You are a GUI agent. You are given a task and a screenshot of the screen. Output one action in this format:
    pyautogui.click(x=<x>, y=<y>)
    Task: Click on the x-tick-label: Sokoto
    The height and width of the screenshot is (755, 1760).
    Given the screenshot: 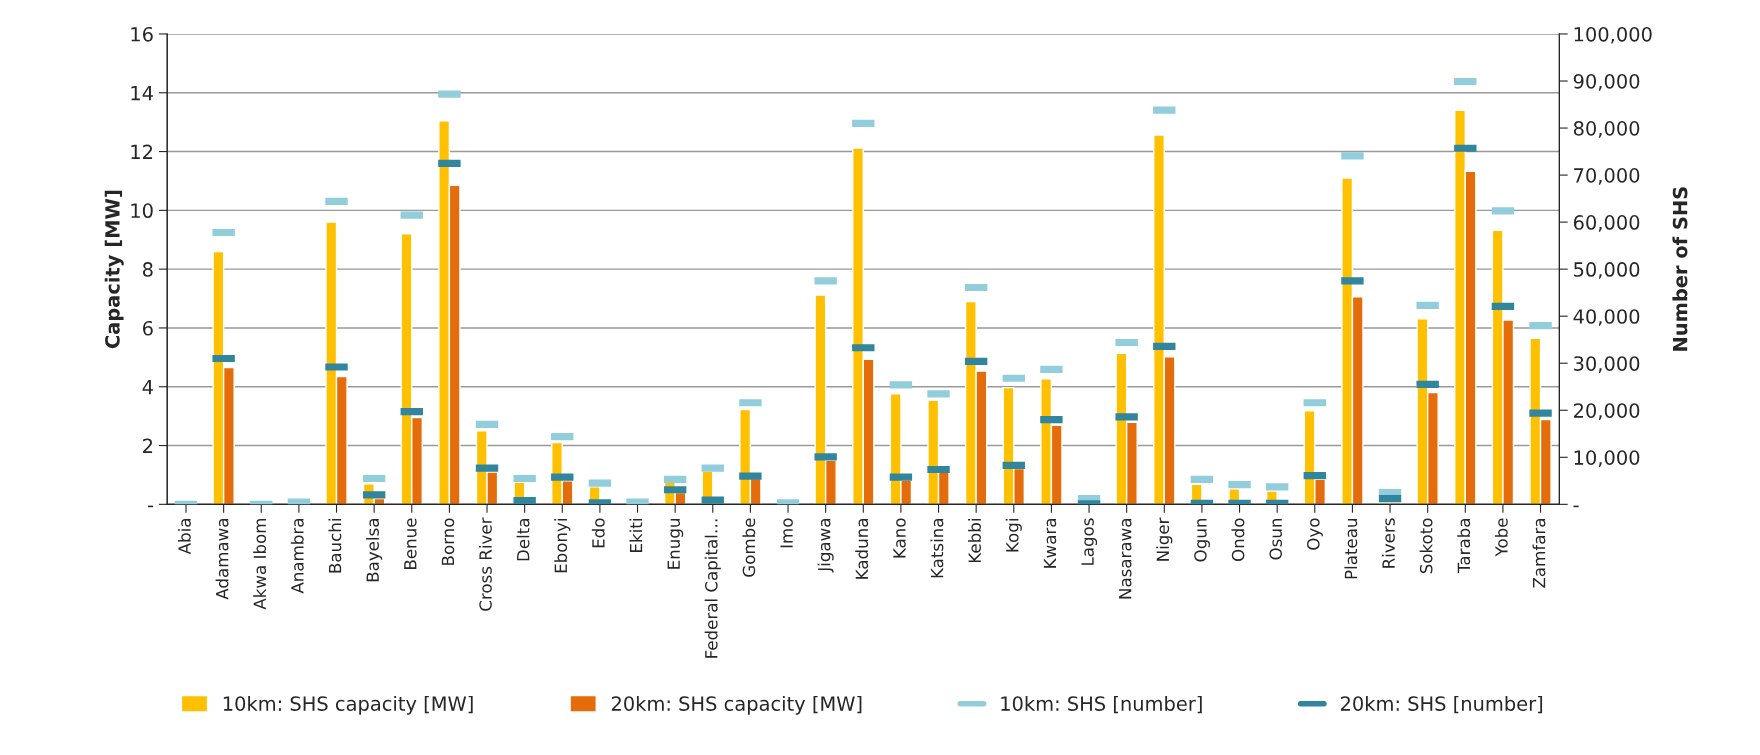 What is the action you would take?
    pyautogui.click(x=1426, y=546)
    